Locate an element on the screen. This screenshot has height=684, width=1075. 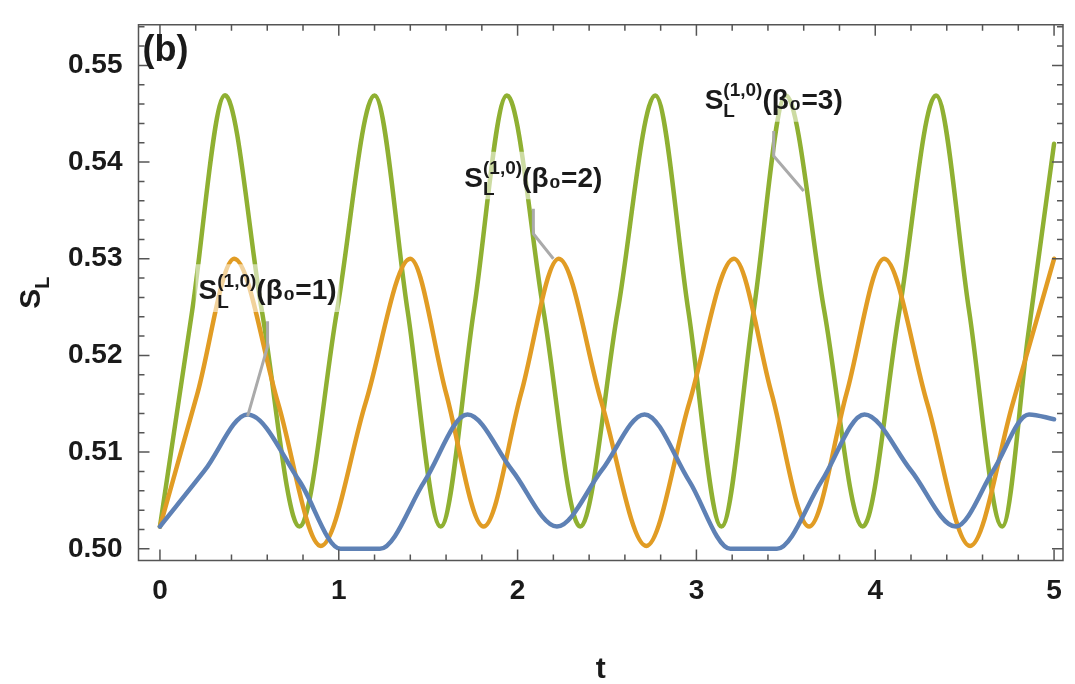
x-tick-label: 5 is located at coordinates (1054, 589).